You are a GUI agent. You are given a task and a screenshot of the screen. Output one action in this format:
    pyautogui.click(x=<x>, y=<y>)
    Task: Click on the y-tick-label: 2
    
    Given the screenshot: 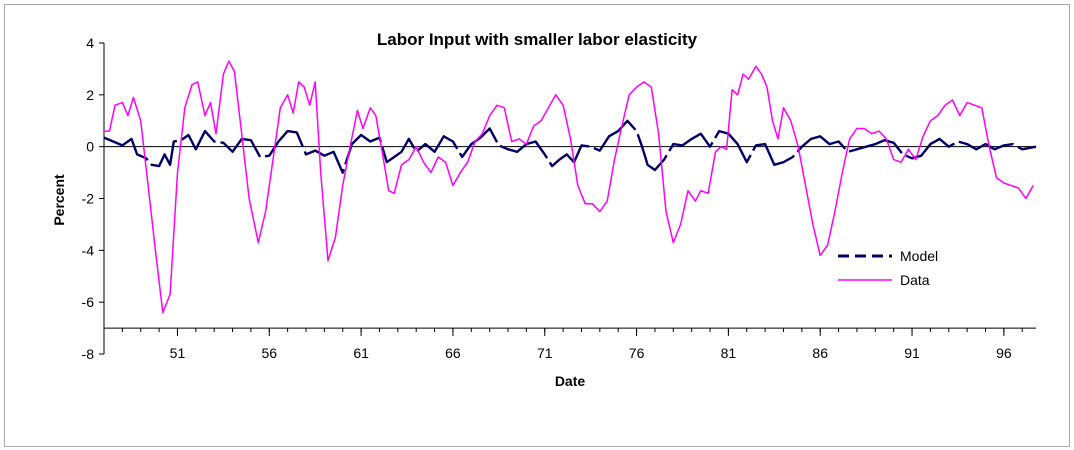 What is the action you would take?
    pyautogui.click(x=90, y=95)
    